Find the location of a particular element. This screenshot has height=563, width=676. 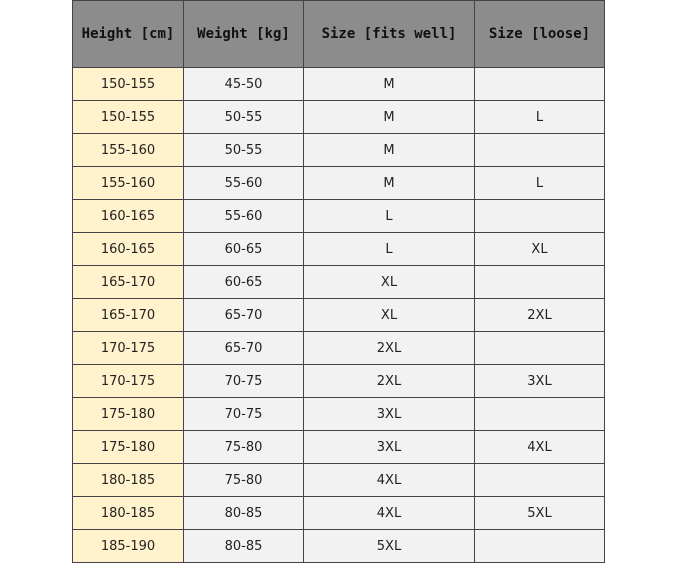

table-row: 165-170 65-70 XL 2XL is located at coordinates (338, 315).